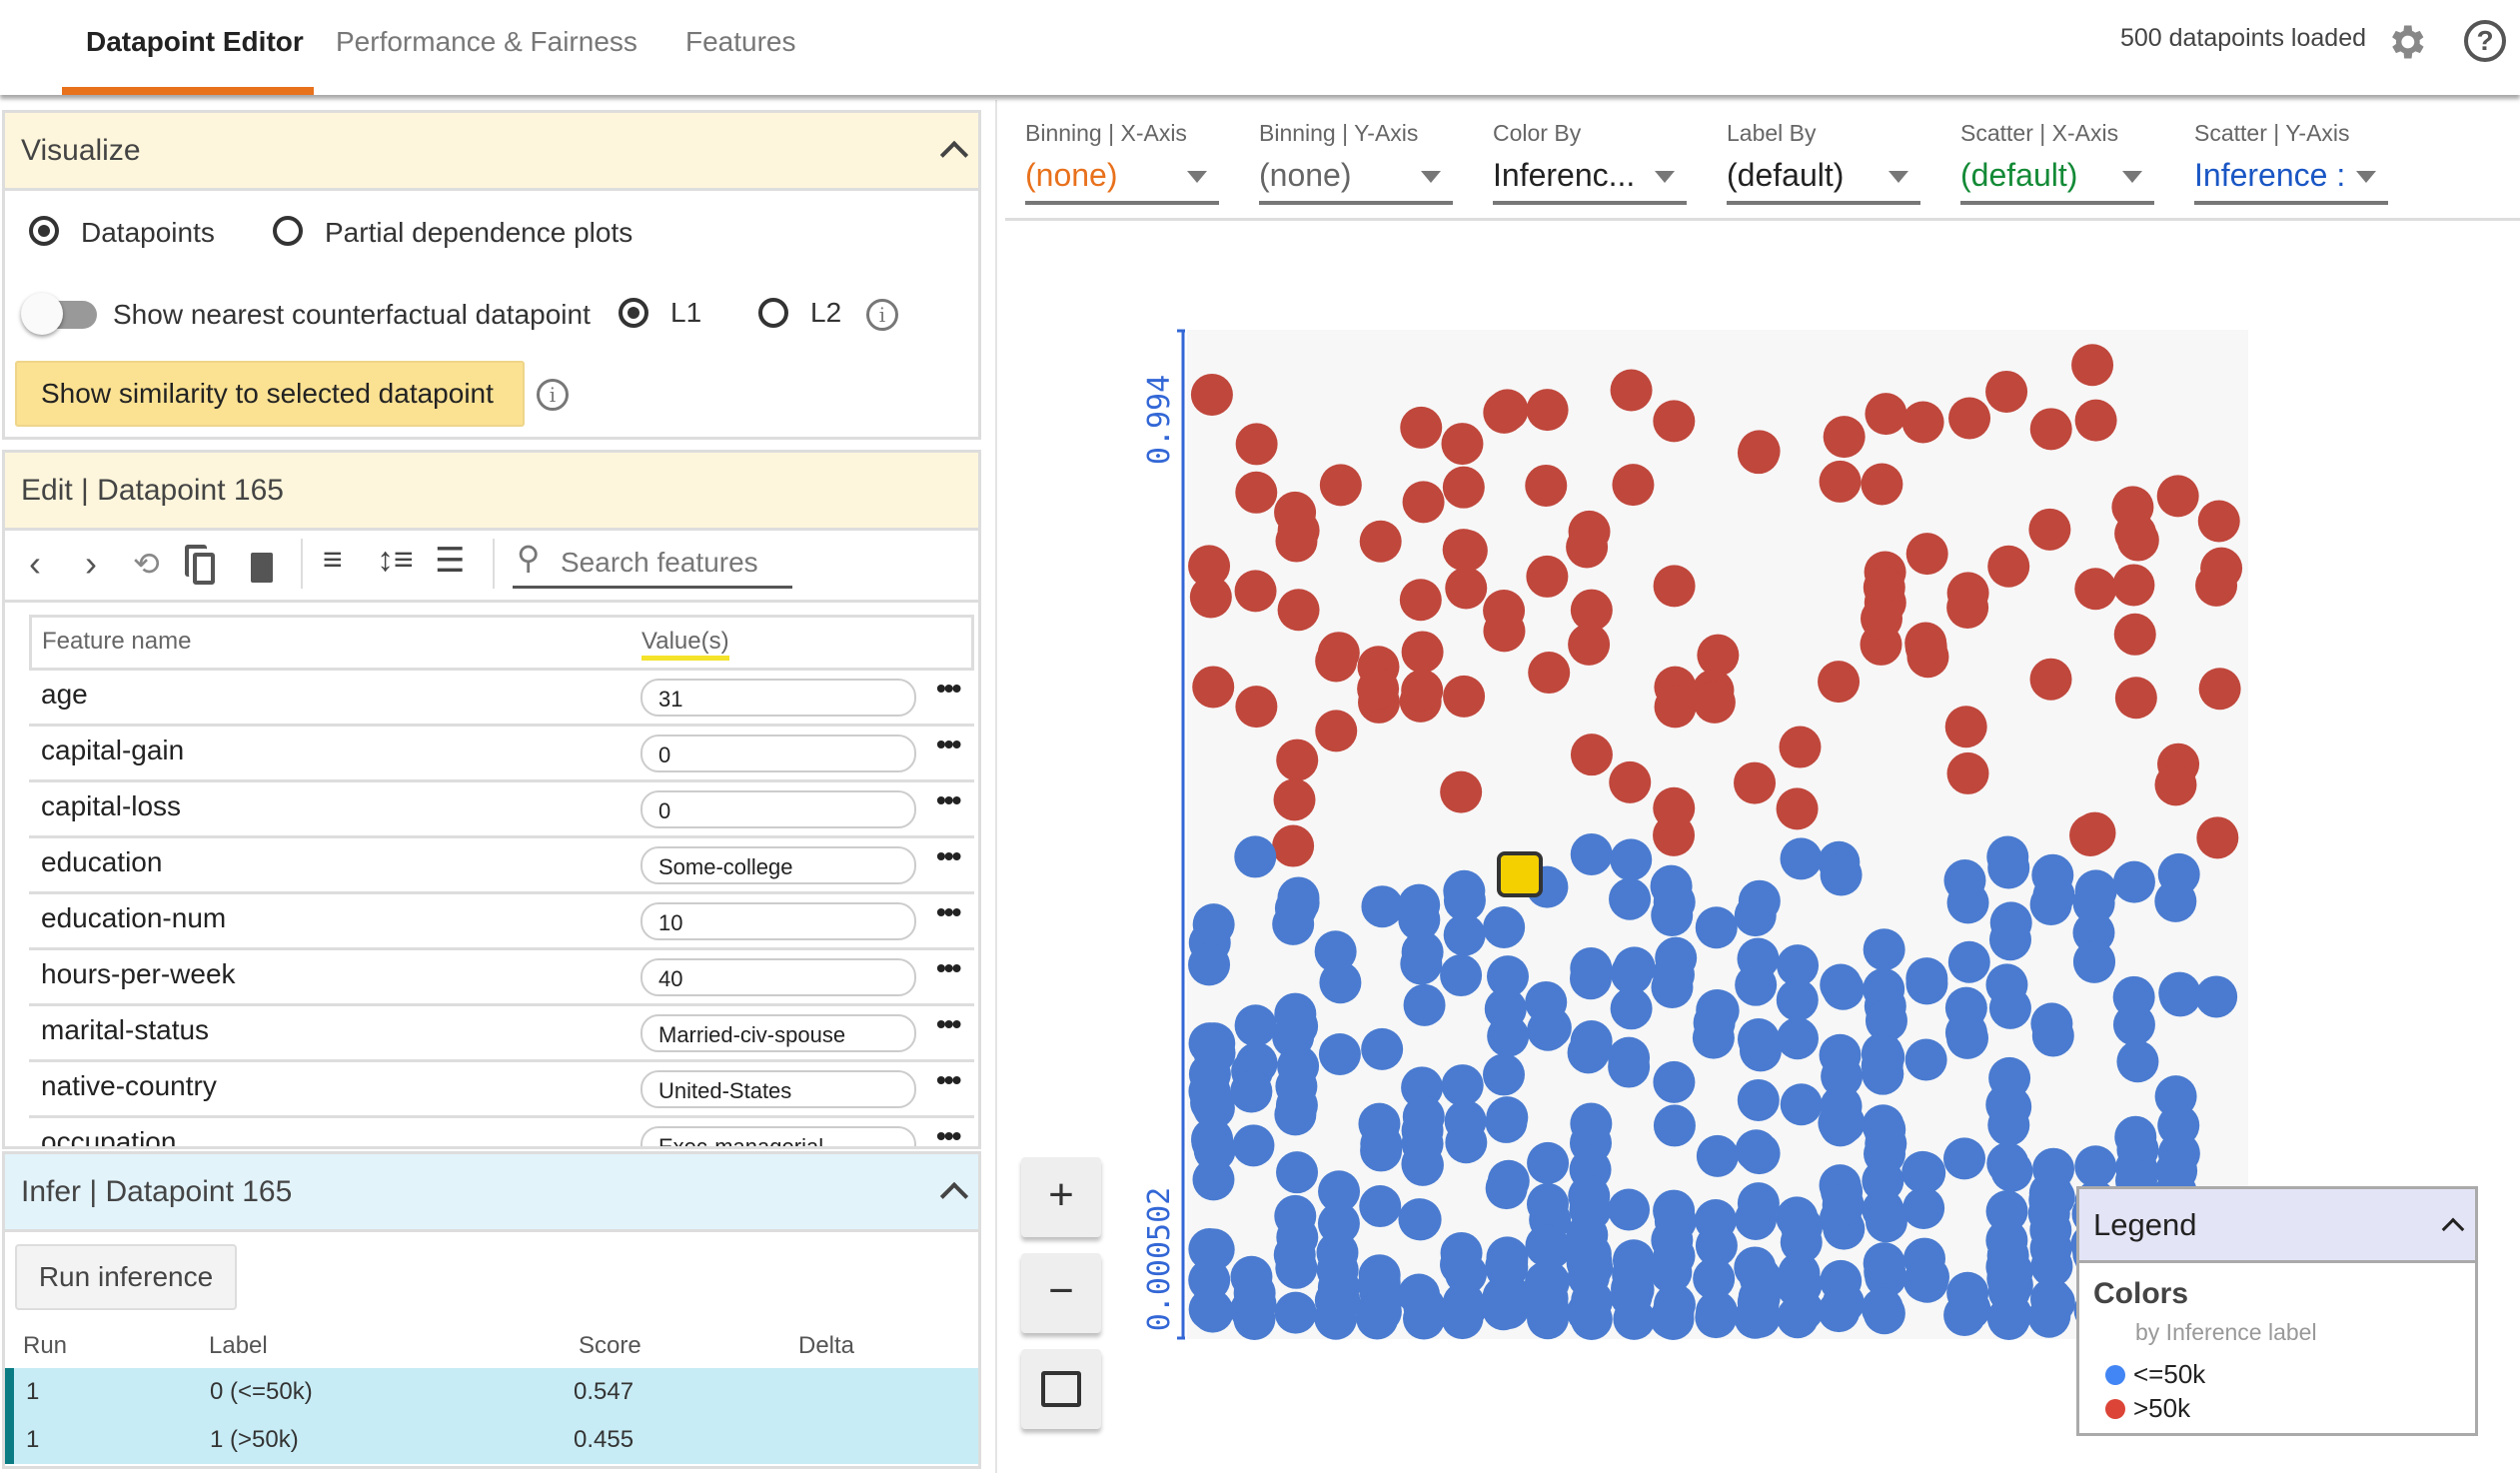  Describe the element at coordinates (1356, 162) in the screenshot. I see `control-dropdown: Binning | Y-Axis (none)` at that location.